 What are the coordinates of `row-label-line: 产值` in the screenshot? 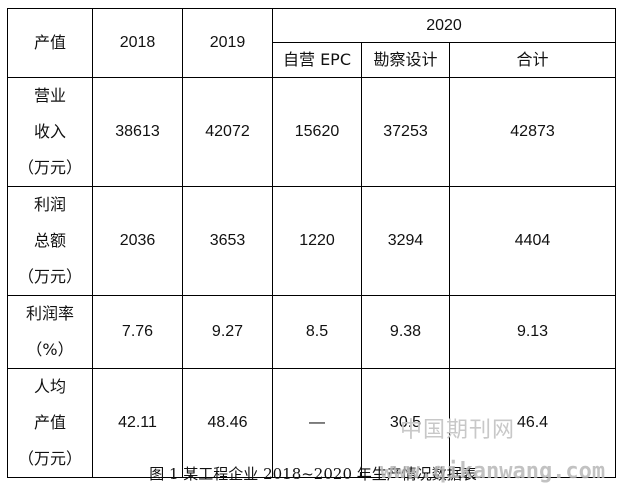 It's located at (49, 422).